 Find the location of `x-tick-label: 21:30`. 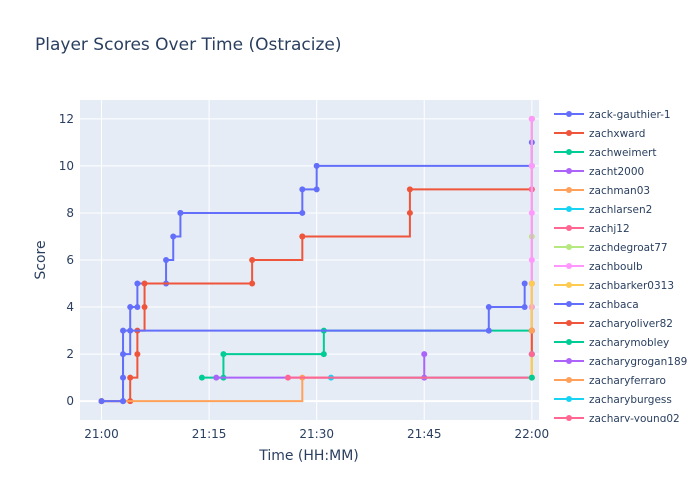

x-tick-label: 21:30 is located at coordinates (316, 434).